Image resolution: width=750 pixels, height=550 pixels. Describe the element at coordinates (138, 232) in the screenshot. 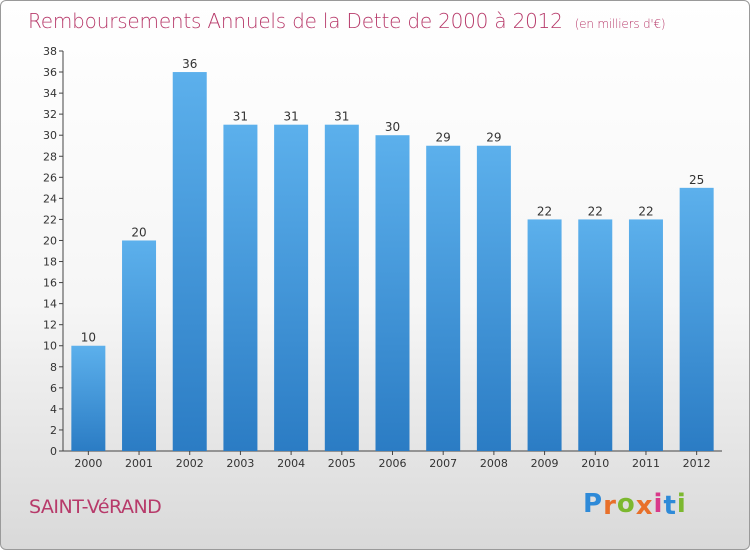

I see `bar-value-label: 20` at that location.